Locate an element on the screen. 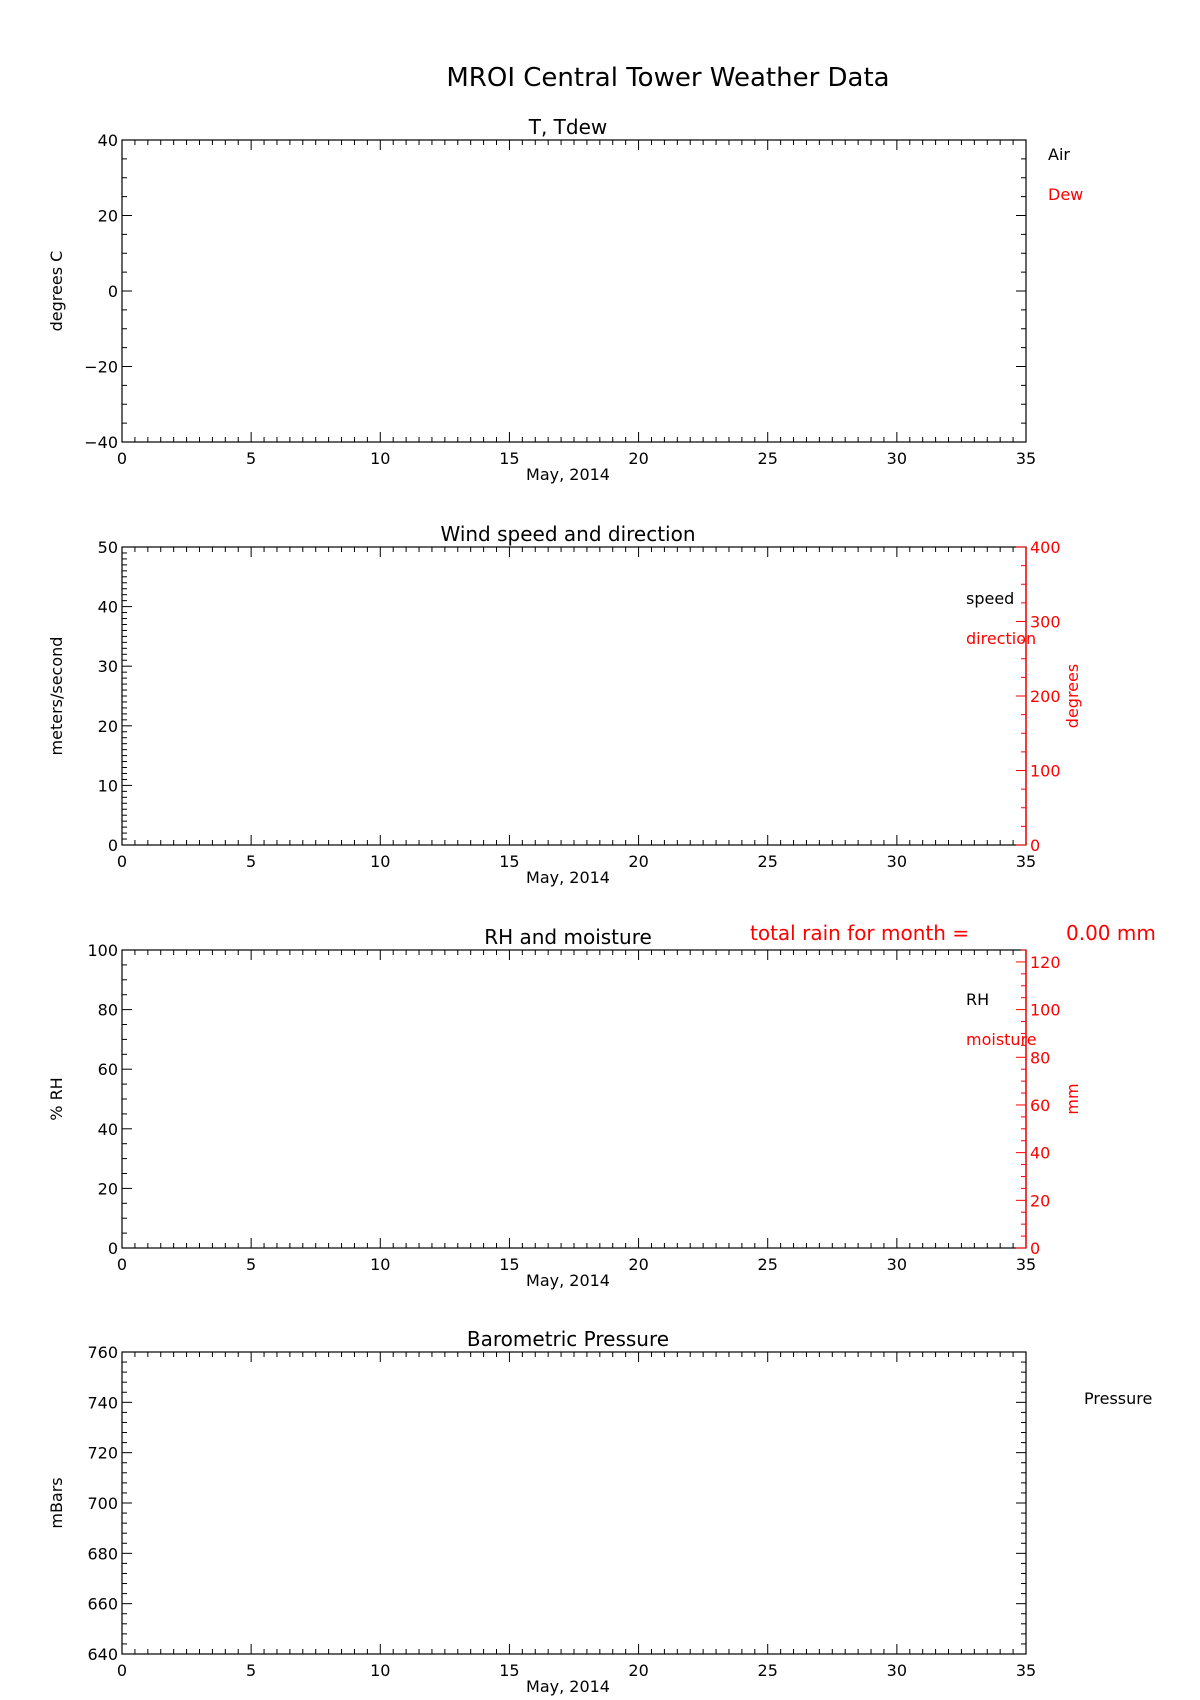 This screenshot has height=1700, width=1200. y-tick-label: 740 is located at coordinates (102, 1402).